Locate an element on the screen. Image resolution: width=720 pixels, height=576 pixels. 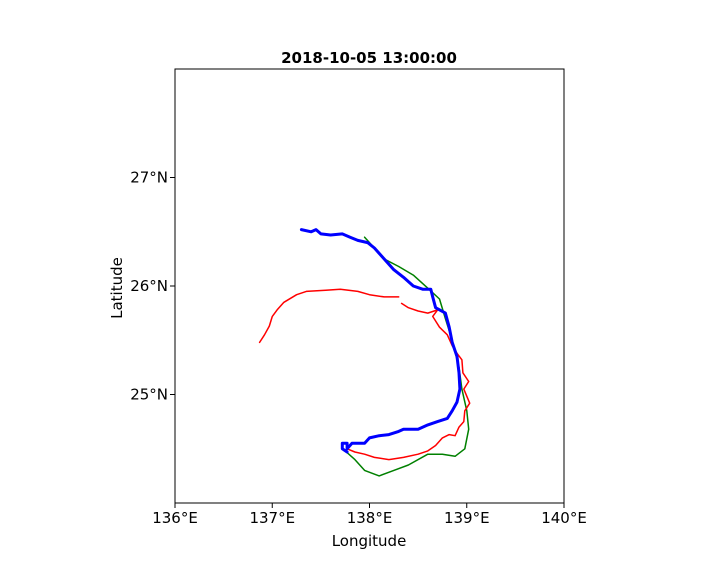
y-axis-label: Latitude is located at coordinates (117, 288).